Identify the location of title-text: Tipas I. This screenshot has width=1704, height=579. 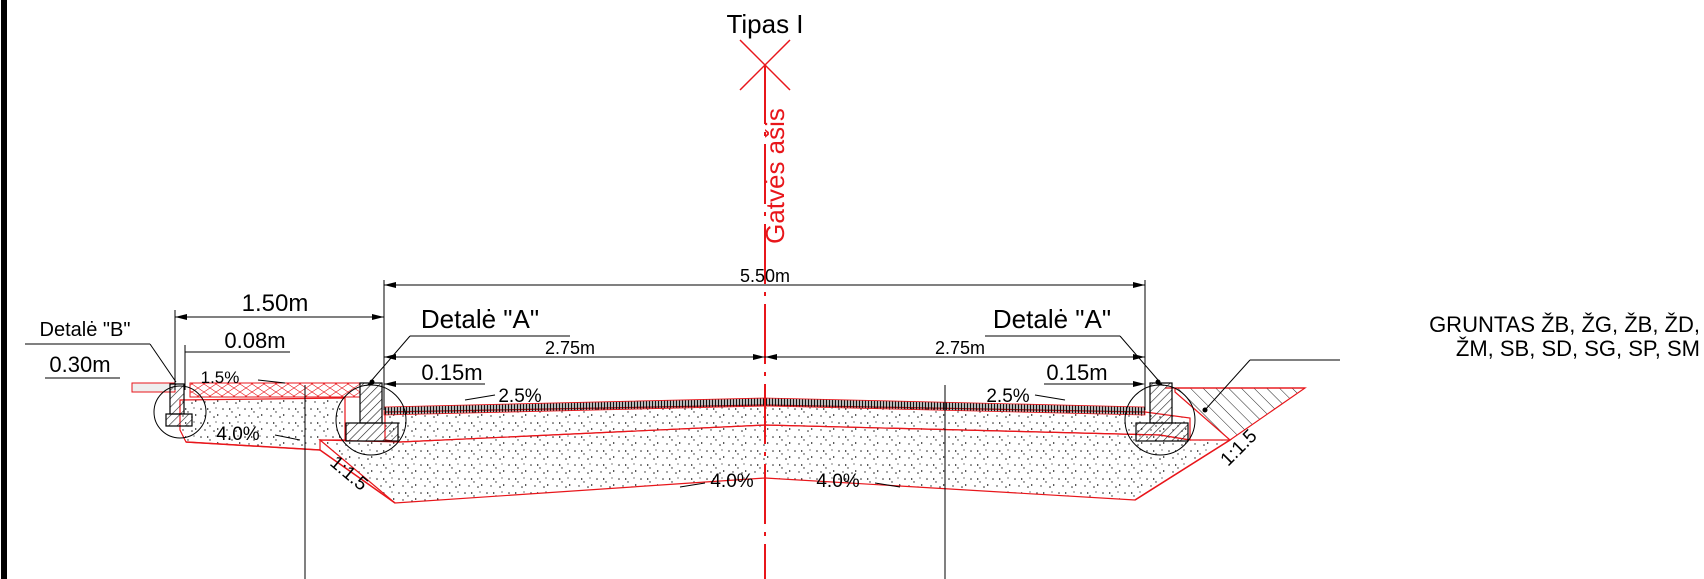
(764, 24).